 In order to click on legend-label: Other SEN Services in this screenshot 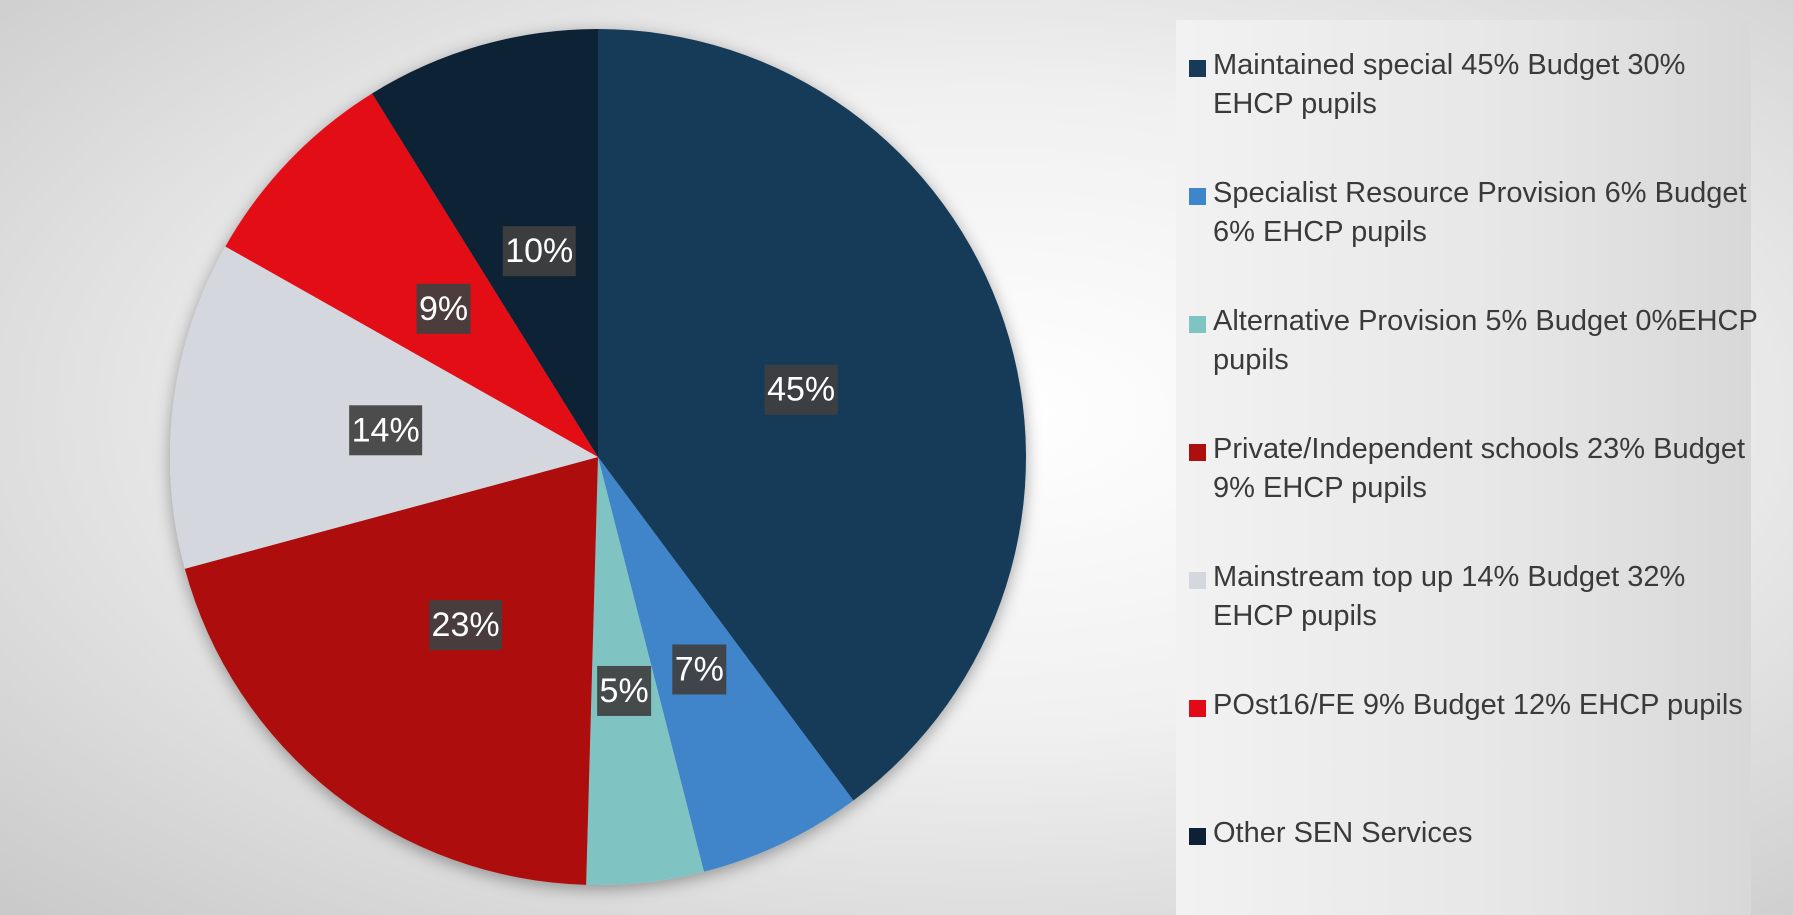, I will do `click(1343, 833)`.